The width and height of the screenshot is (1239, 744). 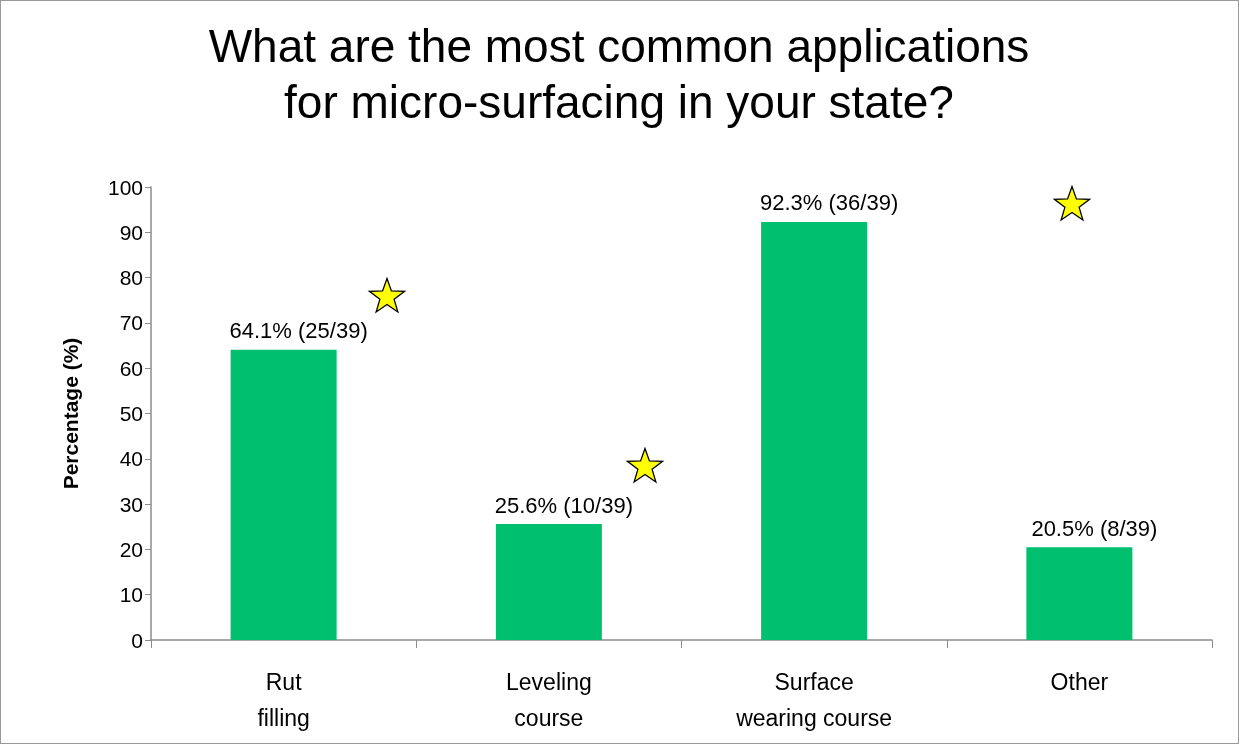 What do you see at coordinates (814, 700) in the screenshot?
I see `x-tick-label: Surface wearing course` at bounding box center [814, 700].